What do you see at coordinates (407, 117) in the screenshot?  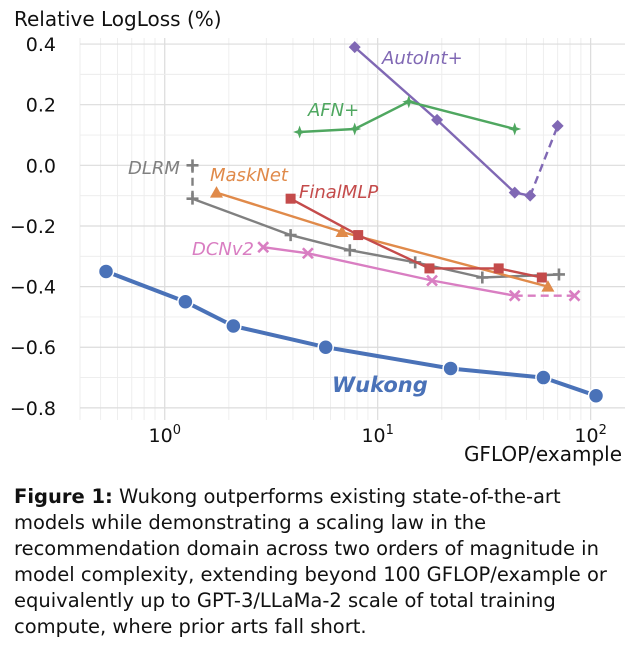 I see `series-line-afn` at bounding box center [407, 117].